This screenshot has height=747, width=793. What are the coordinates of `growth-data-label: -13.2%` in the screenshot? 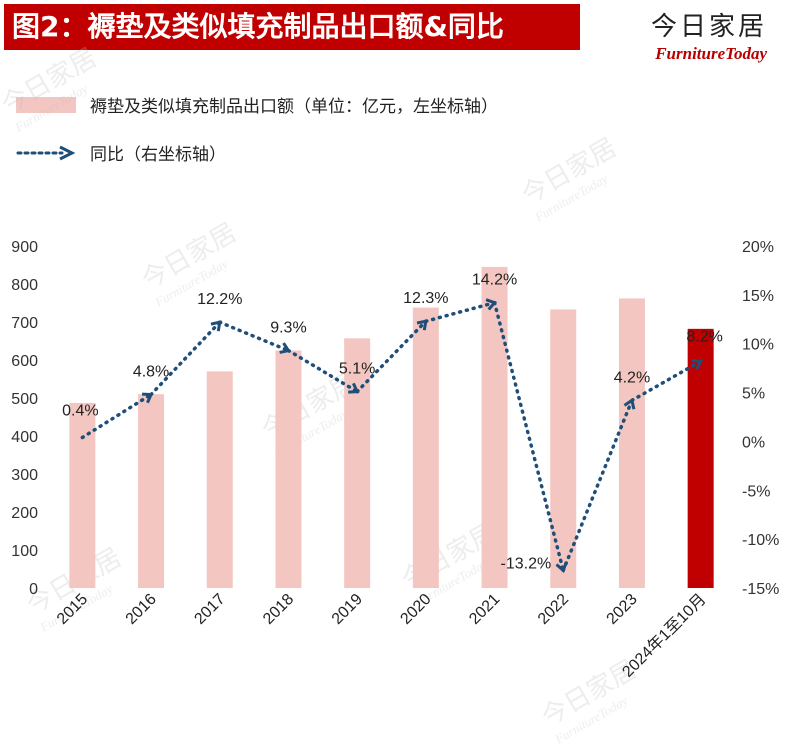 It's located at (526, 563).